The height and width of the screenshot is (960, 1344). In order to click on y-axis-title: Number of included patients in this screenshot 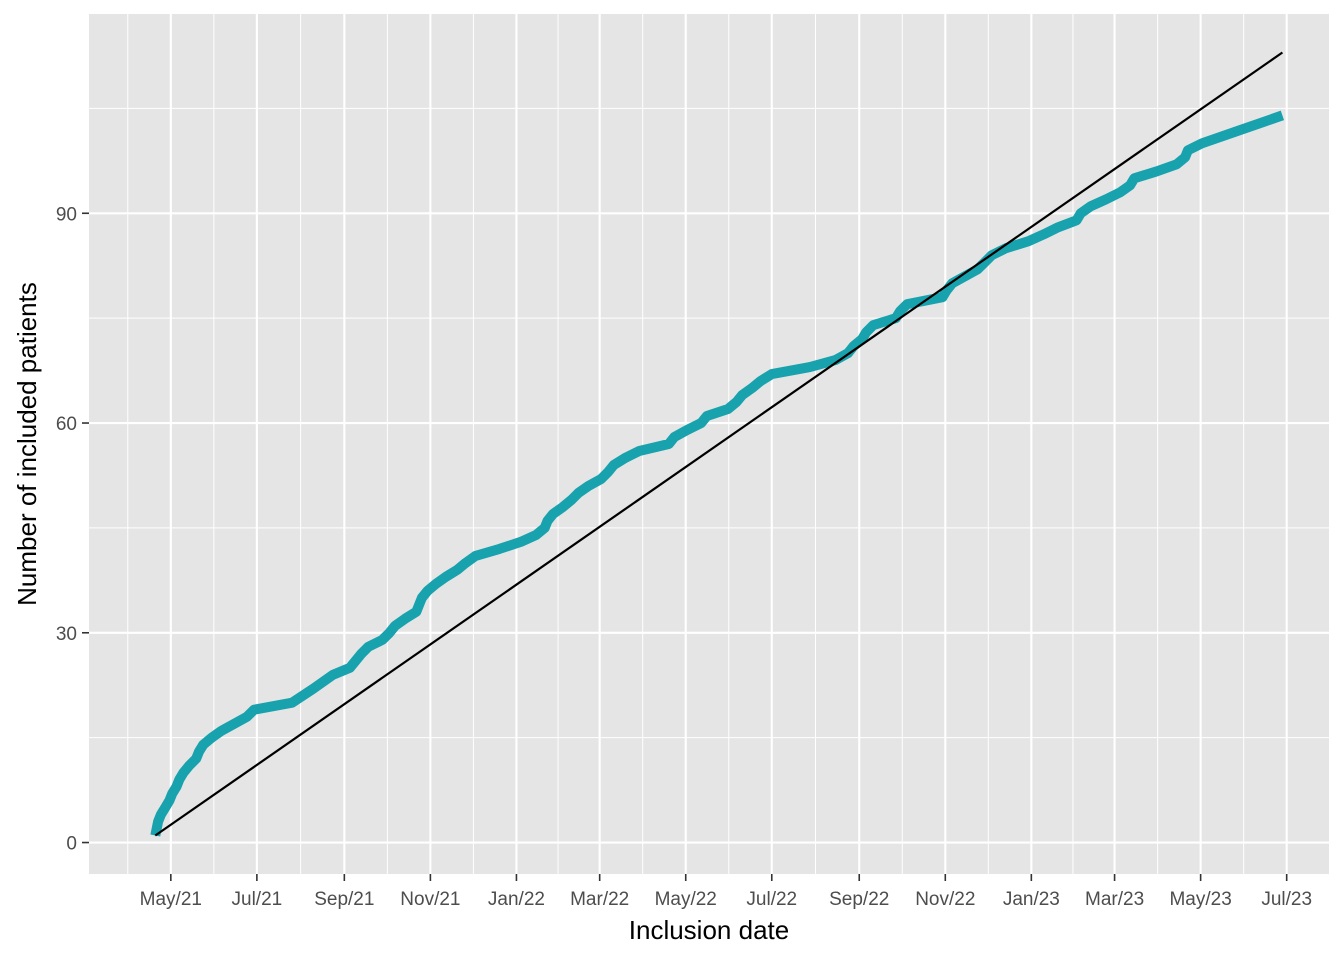, I will do `click(27, 444)`.